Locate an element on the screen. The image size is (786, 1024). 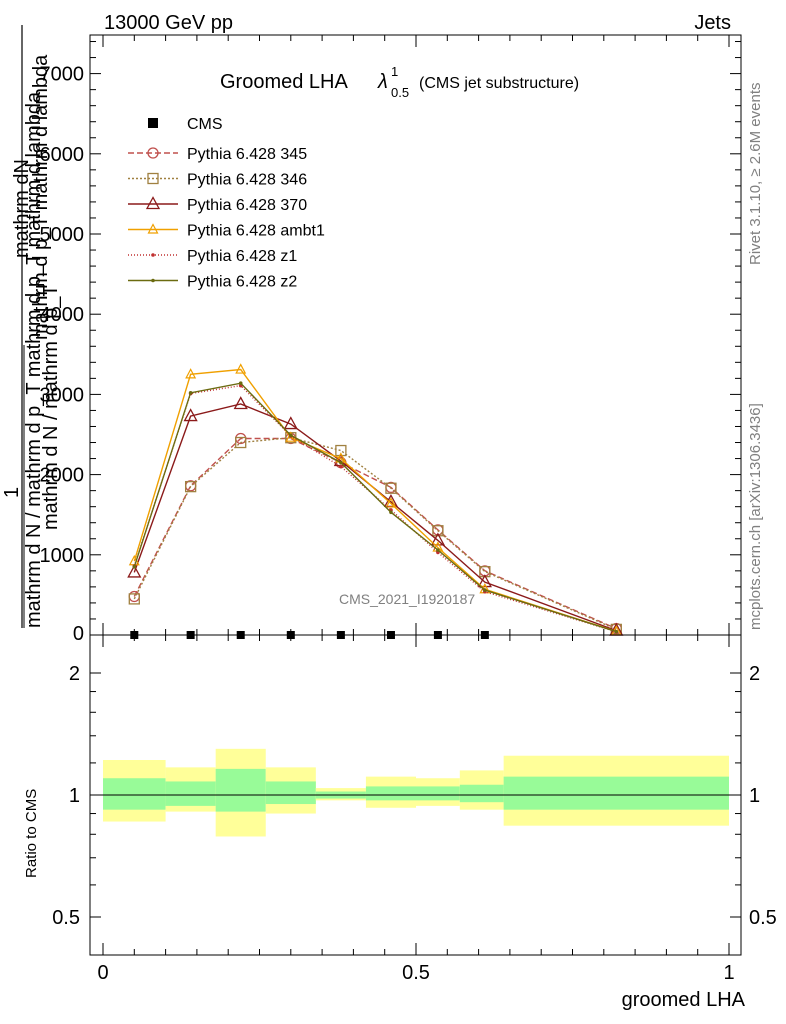
legend-label: Pythia 6.428 z2 is located at coordinates (242, 282).